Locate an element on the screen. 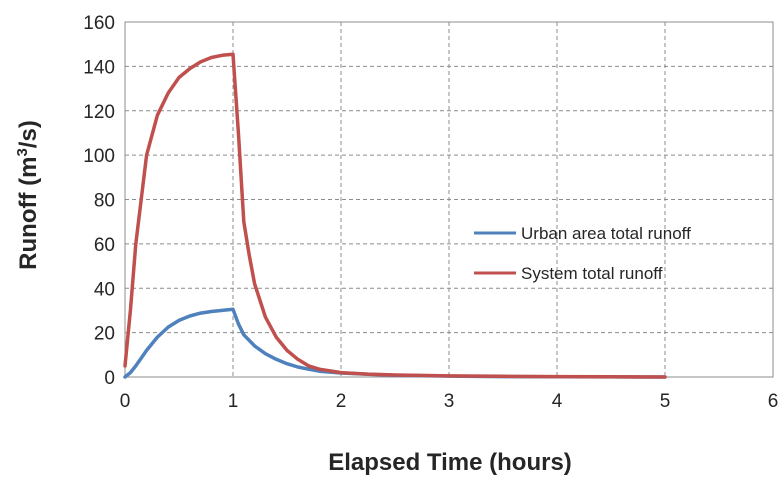 This screenshot has height=477, width=781. y-tick-label-0: 0 is located at coordinates (109, 378).